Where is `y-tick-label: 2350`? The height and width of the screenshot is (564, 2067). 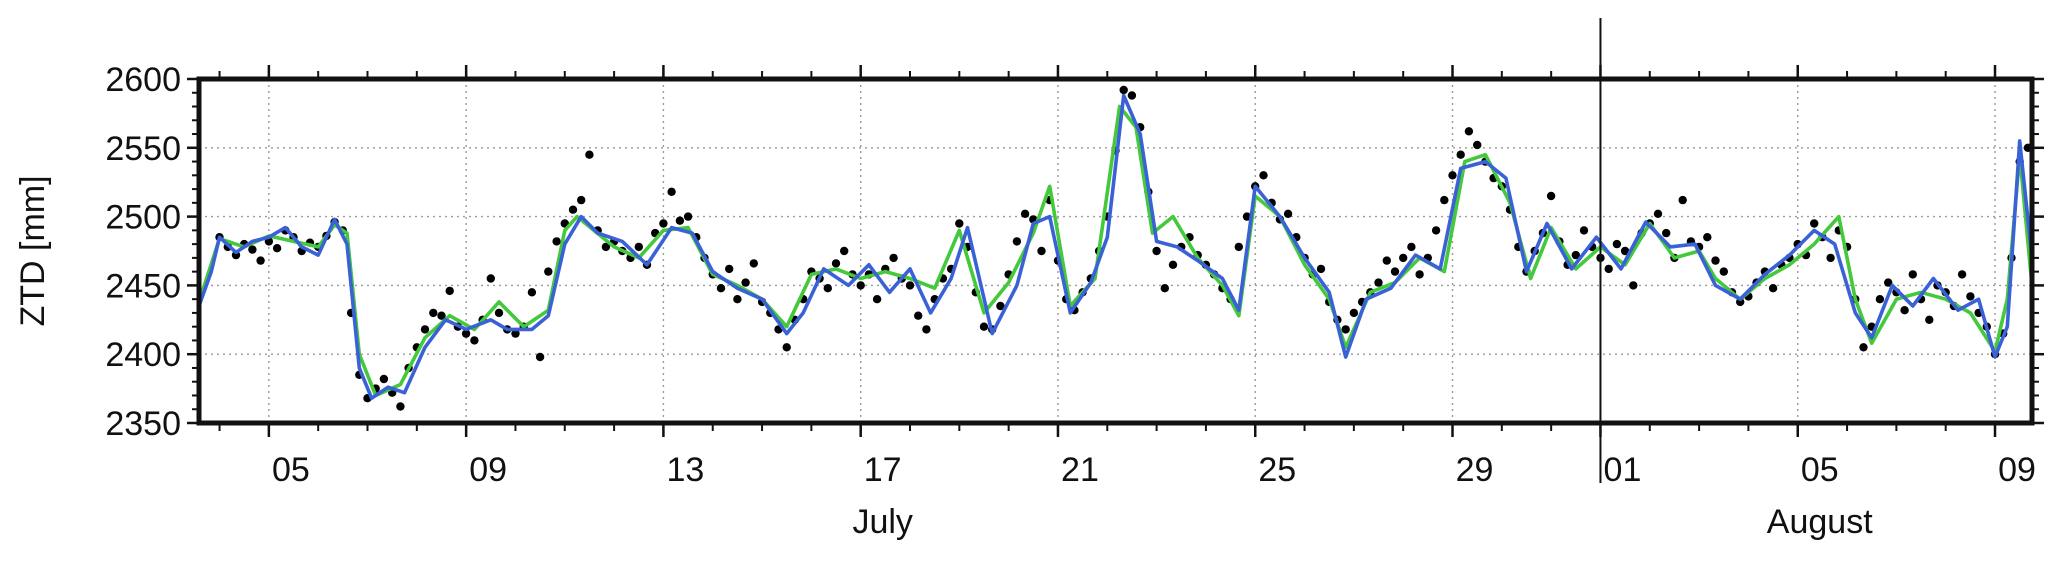
y-tick-label: 2350 is located at coordinates (143, 424).